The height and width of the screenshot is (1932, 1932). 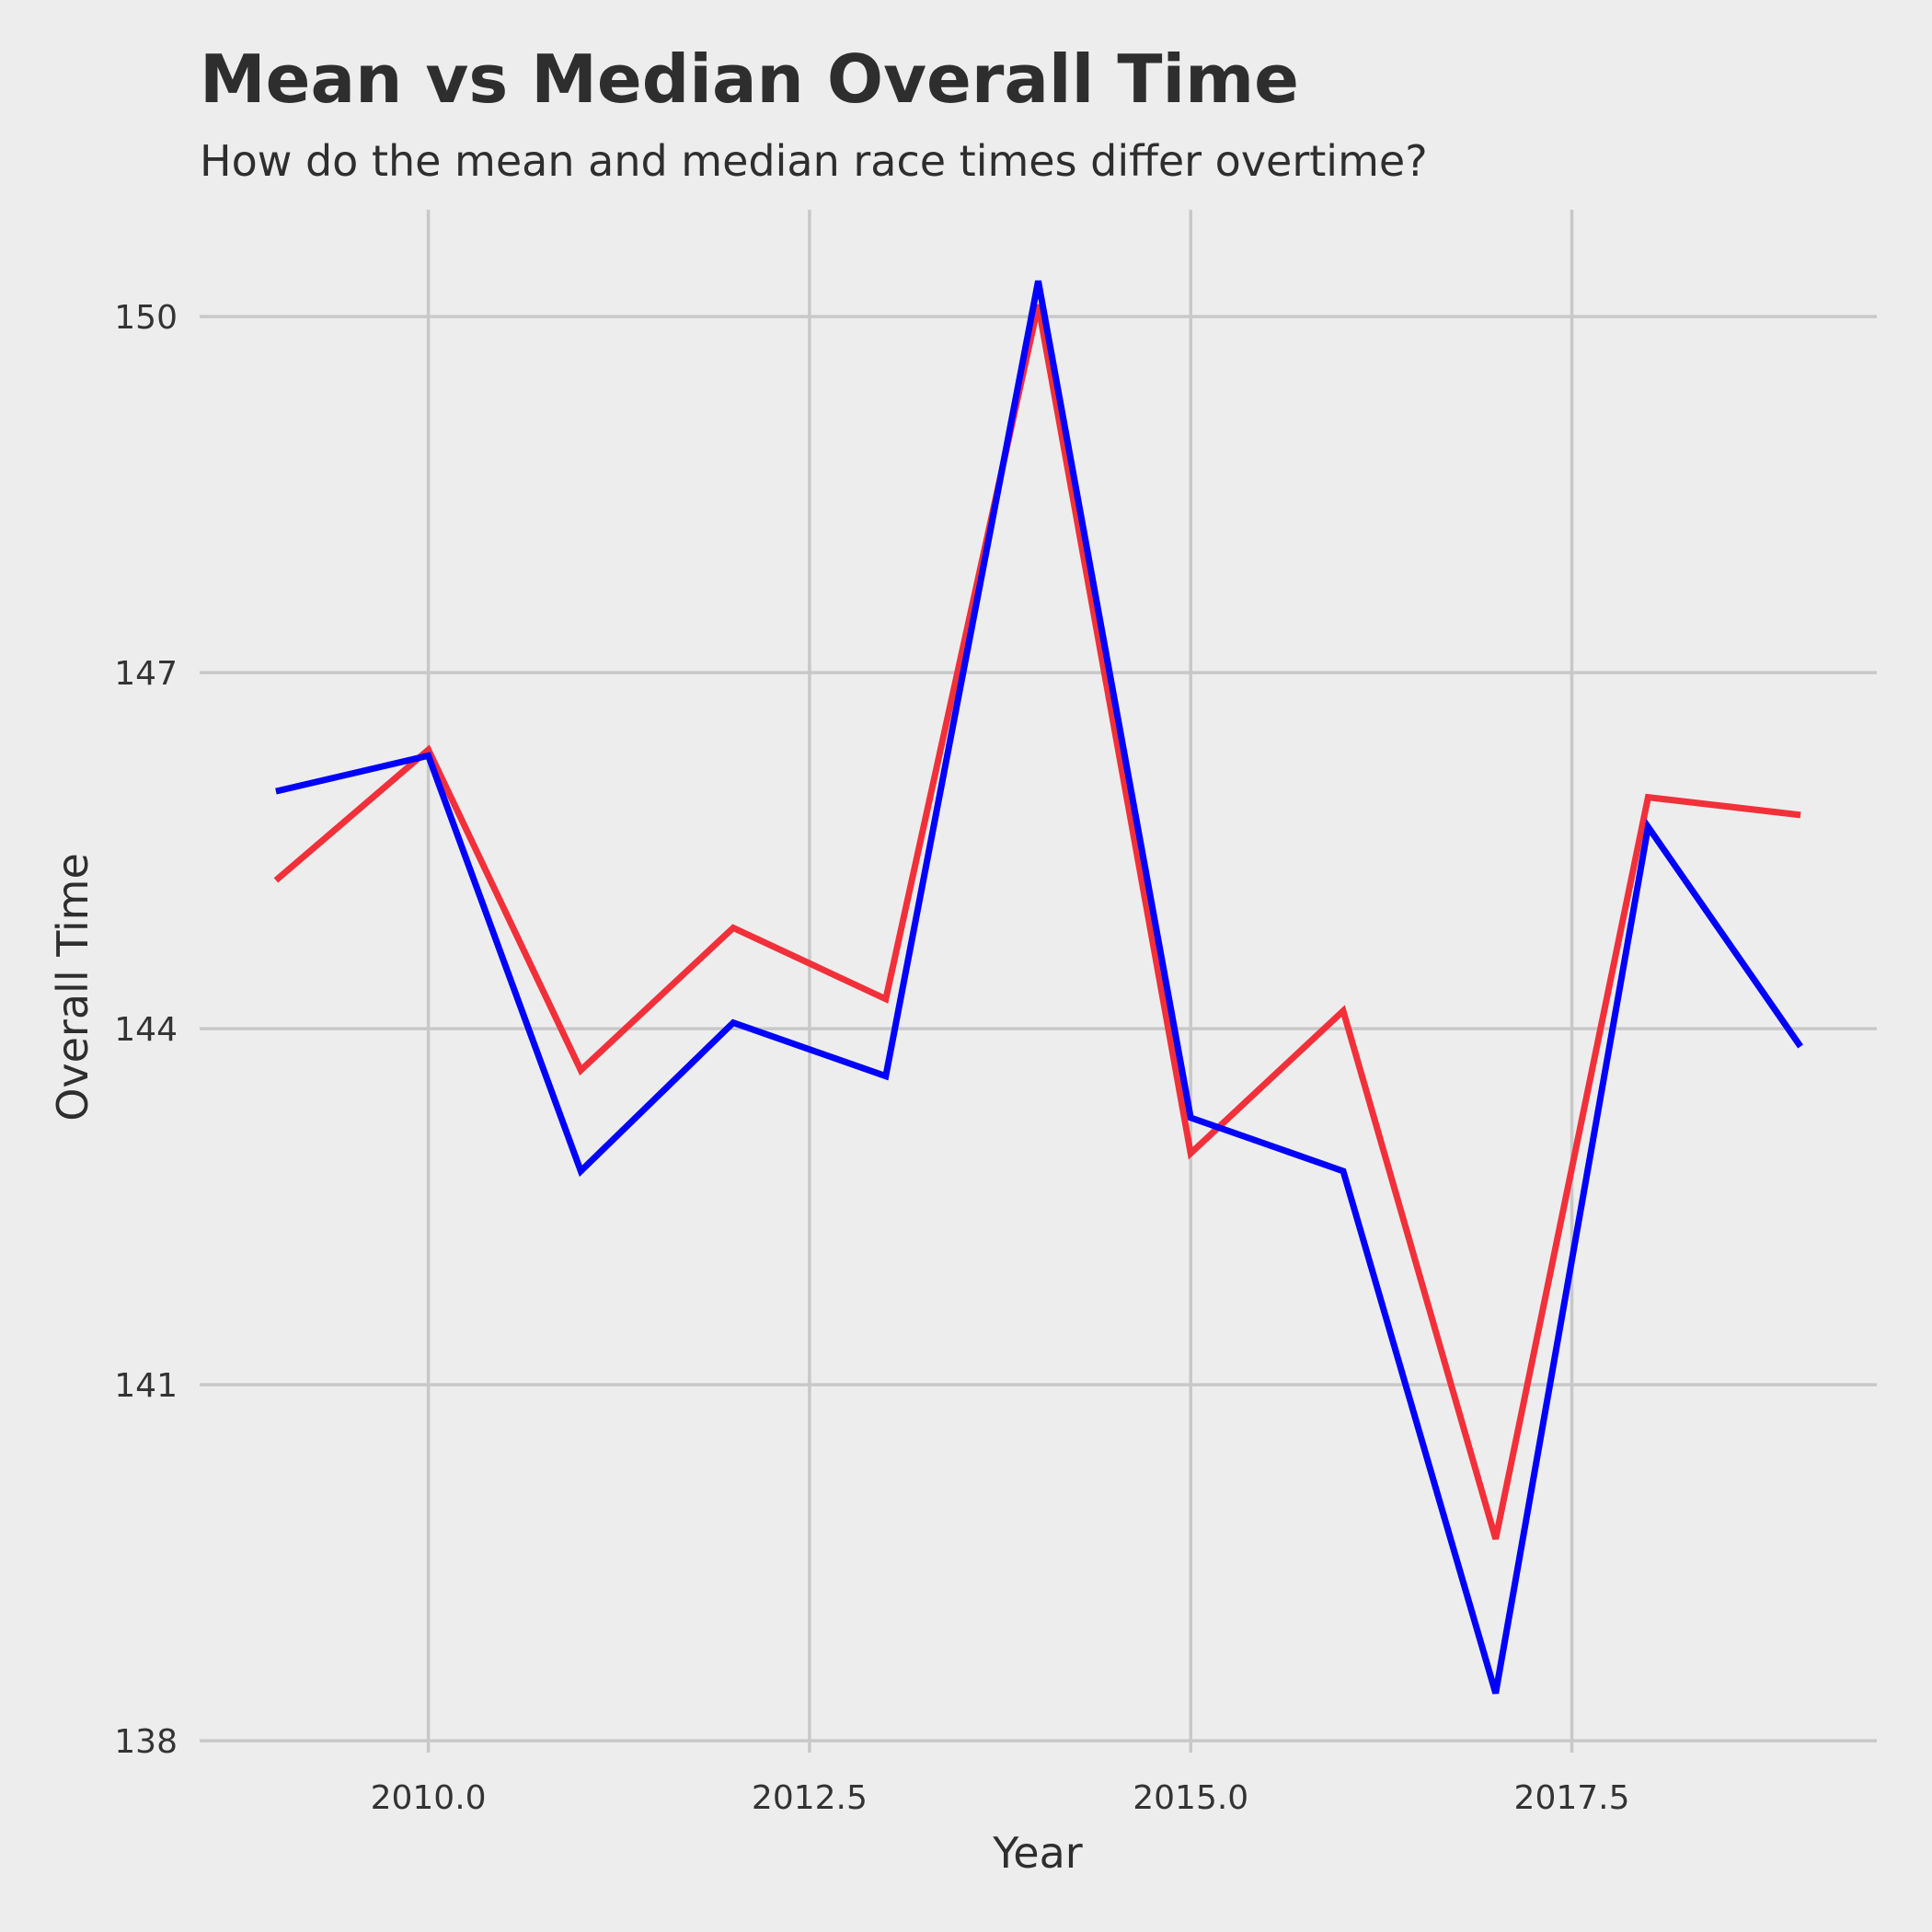 What do you see at coordinates (1572, 1798) in the screenshot?
I see `x-tick-label: 2017.5` at bounding box center [1572, 1798].